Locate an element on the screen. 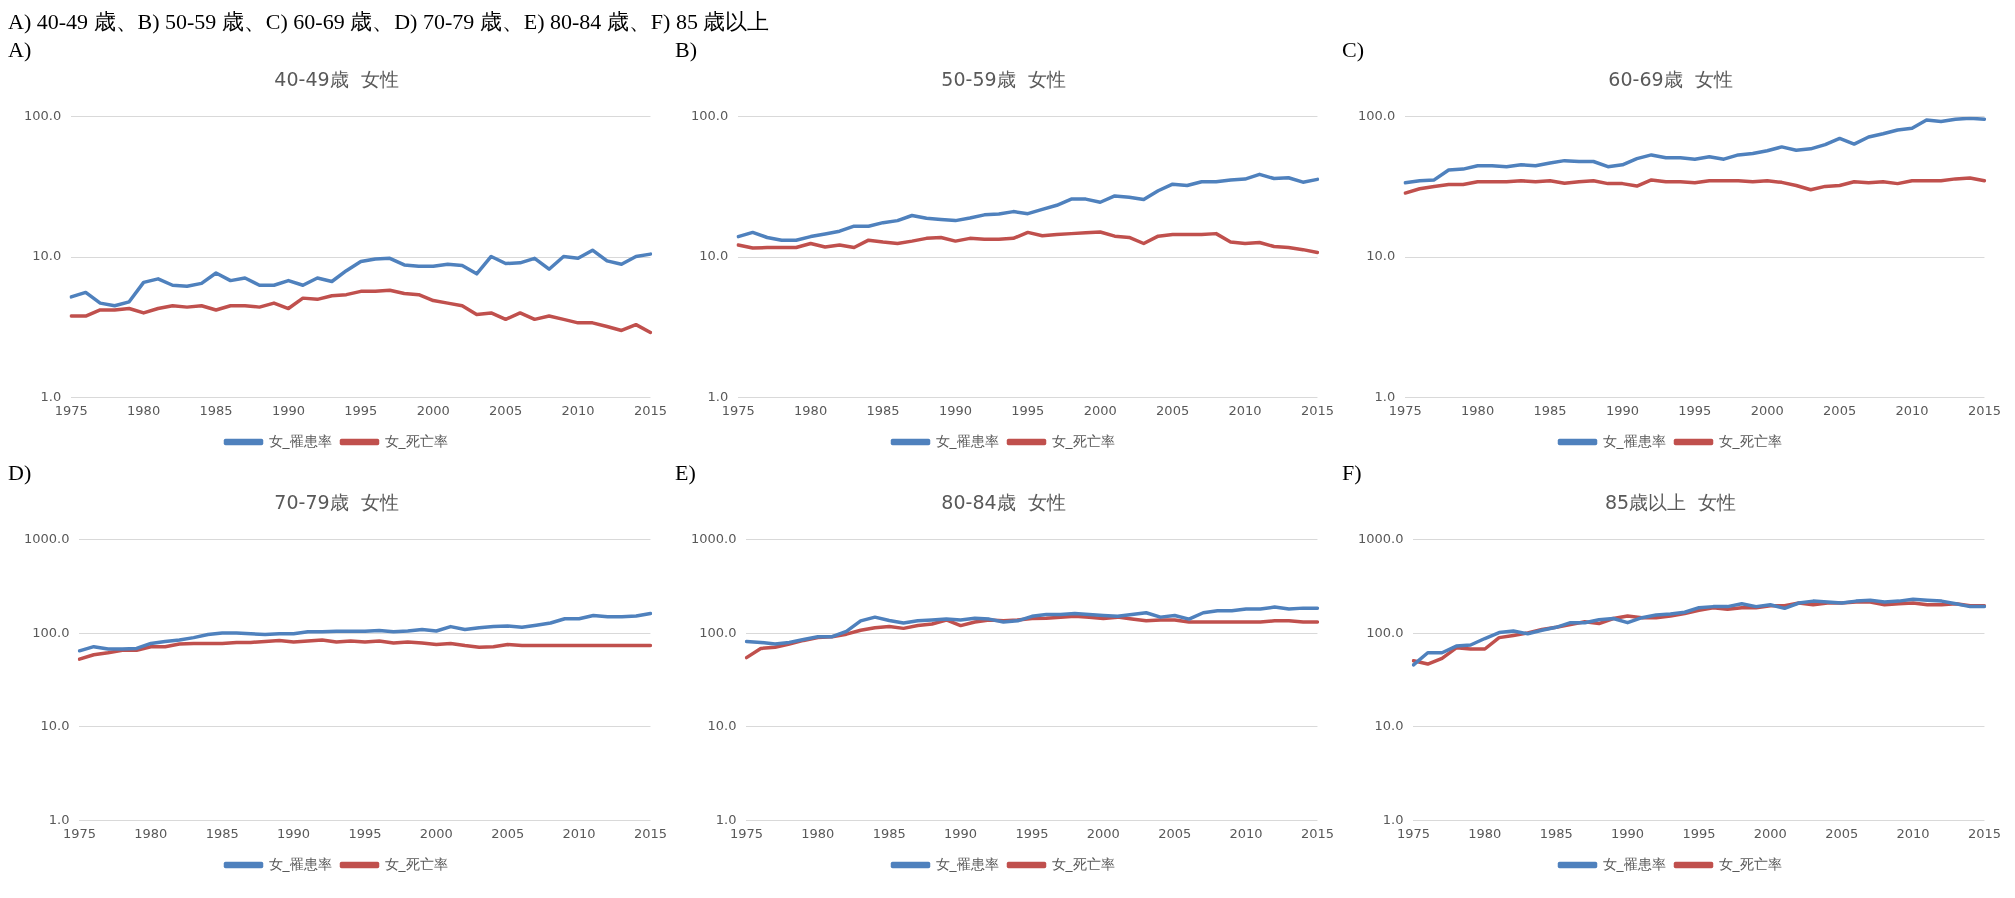 This screenshot has height=898, width=2015. chart-title: 80-84歳 女性 is located at coordinates (1003, 502).